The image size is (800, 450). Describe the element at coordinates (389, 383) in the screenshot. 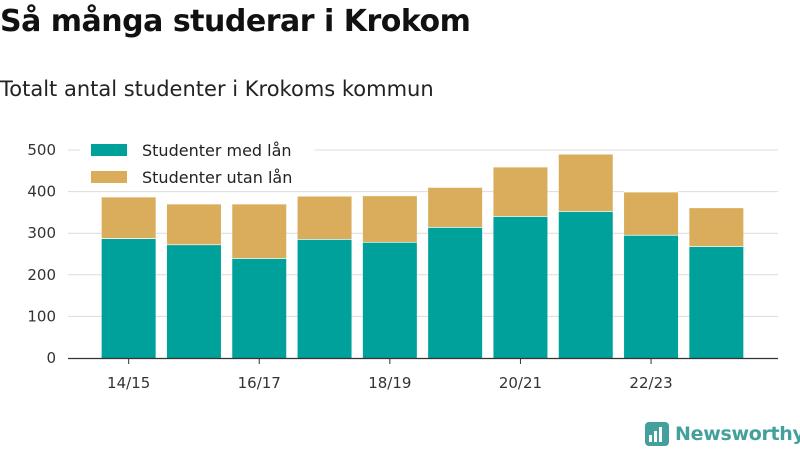

I see `x-tick-label: 18/19` at that location.